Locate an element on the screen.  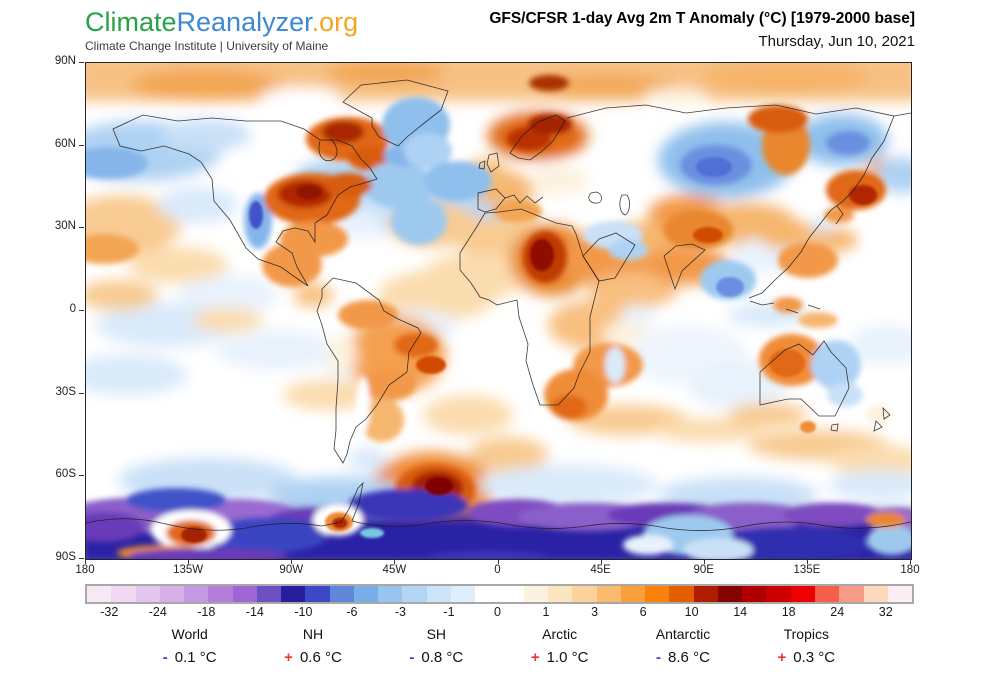
lon-tick-label: 90E is located at coordinates (703, 570).